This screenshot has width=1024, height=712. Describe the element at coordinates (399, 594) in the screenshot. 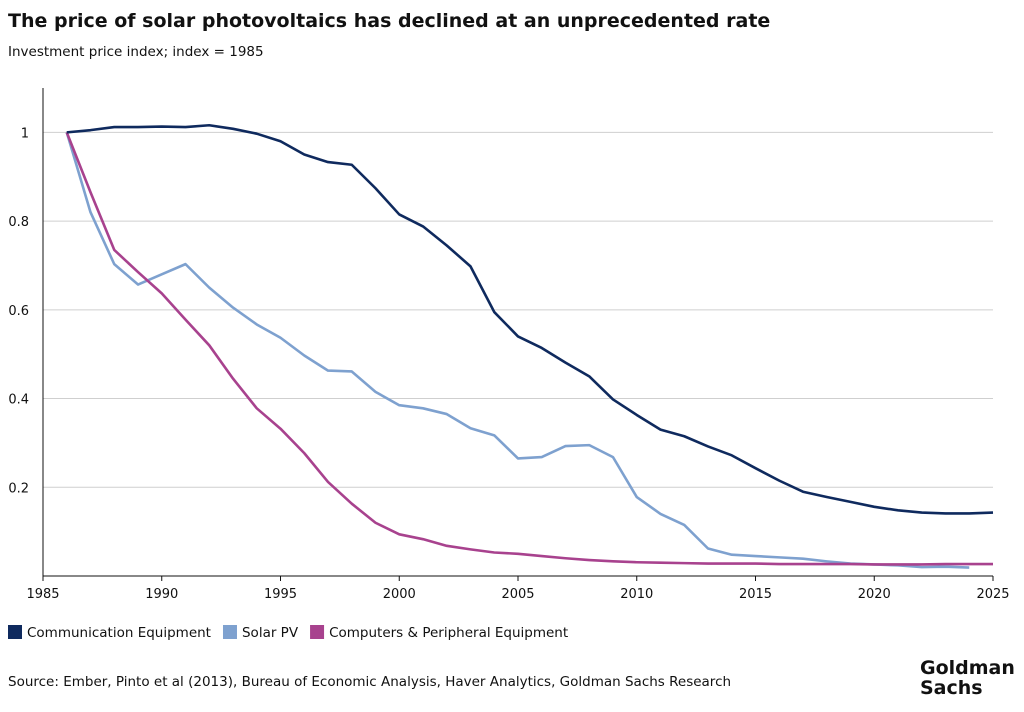

I see `x-tick-label: 2000` at that location.